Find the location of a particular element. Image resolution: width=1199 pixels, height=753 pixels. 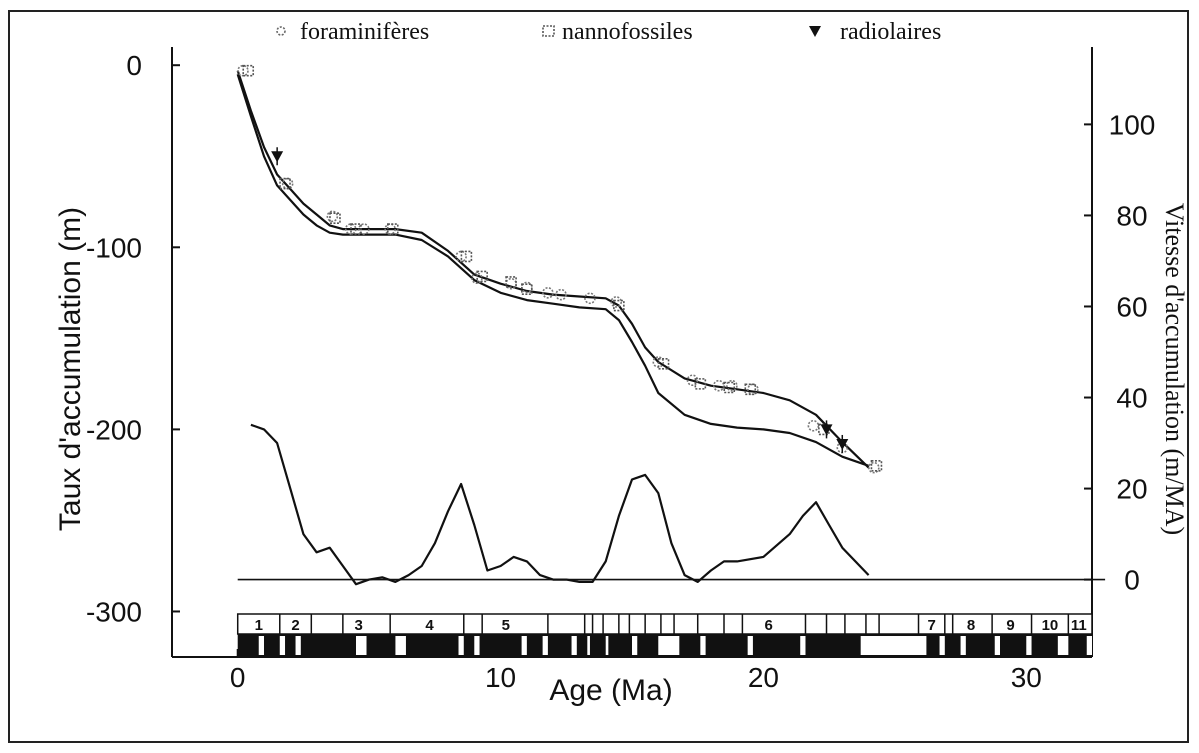

y-tick-label-left: 0 is located at coordinates (134, 65).